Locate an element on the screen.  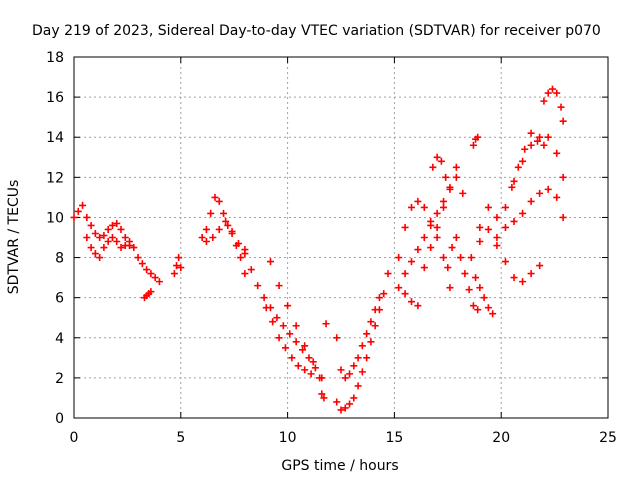
y-tick-label: 18 is located at coordinates (55, 58).